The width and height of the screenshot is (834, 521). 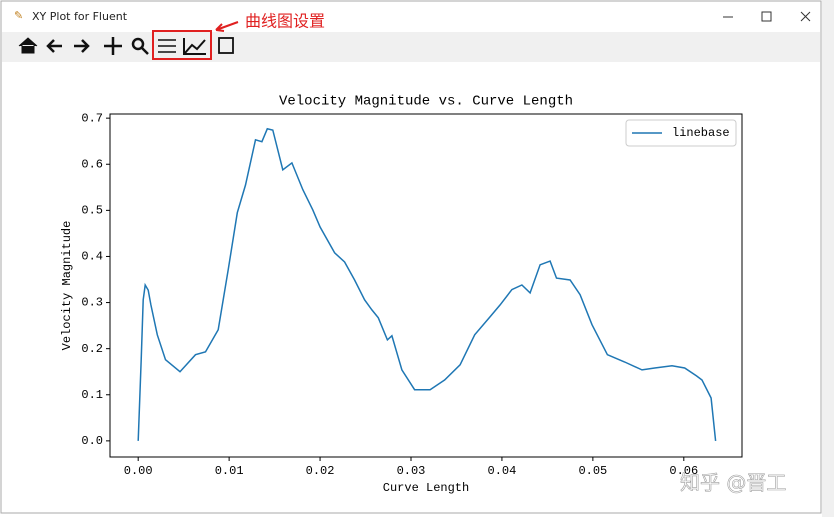 I want to click on x-tick-label: 0.02, so click(x=320, y=471).